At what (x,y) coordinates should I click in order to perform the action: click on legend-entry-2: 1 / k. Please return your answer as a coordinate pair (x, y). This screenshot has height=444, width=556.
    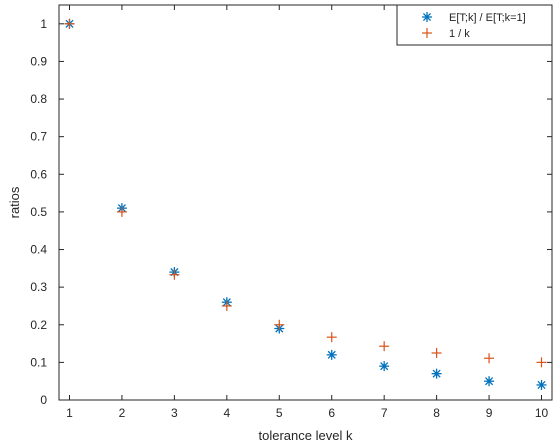
    Looking at the image, I should click on (446, 34).